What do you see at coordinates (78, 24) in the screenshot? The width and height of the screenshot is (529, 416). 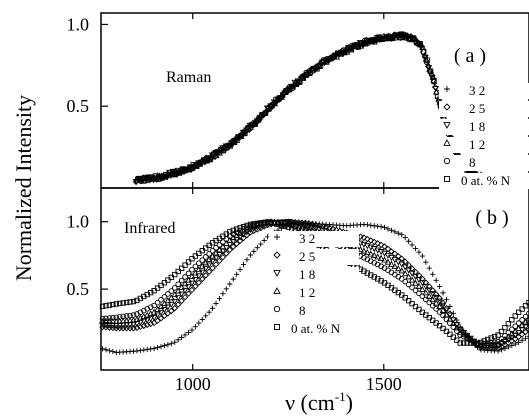 I see `y-tick-label: 1.0` at bounding box center [78, 24].